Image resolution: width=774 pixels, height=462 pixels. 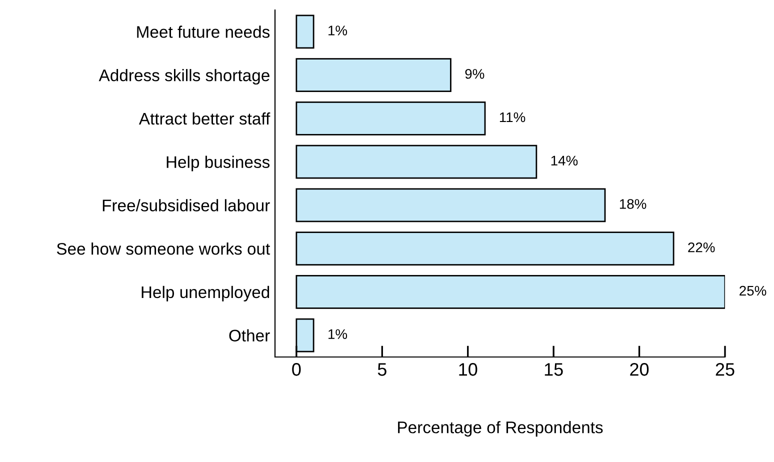 What do you see at coordinates (184, 77) in the screenshot?
I see `y-tick-label: Address skills shortage` at bounding box center [184, 77].